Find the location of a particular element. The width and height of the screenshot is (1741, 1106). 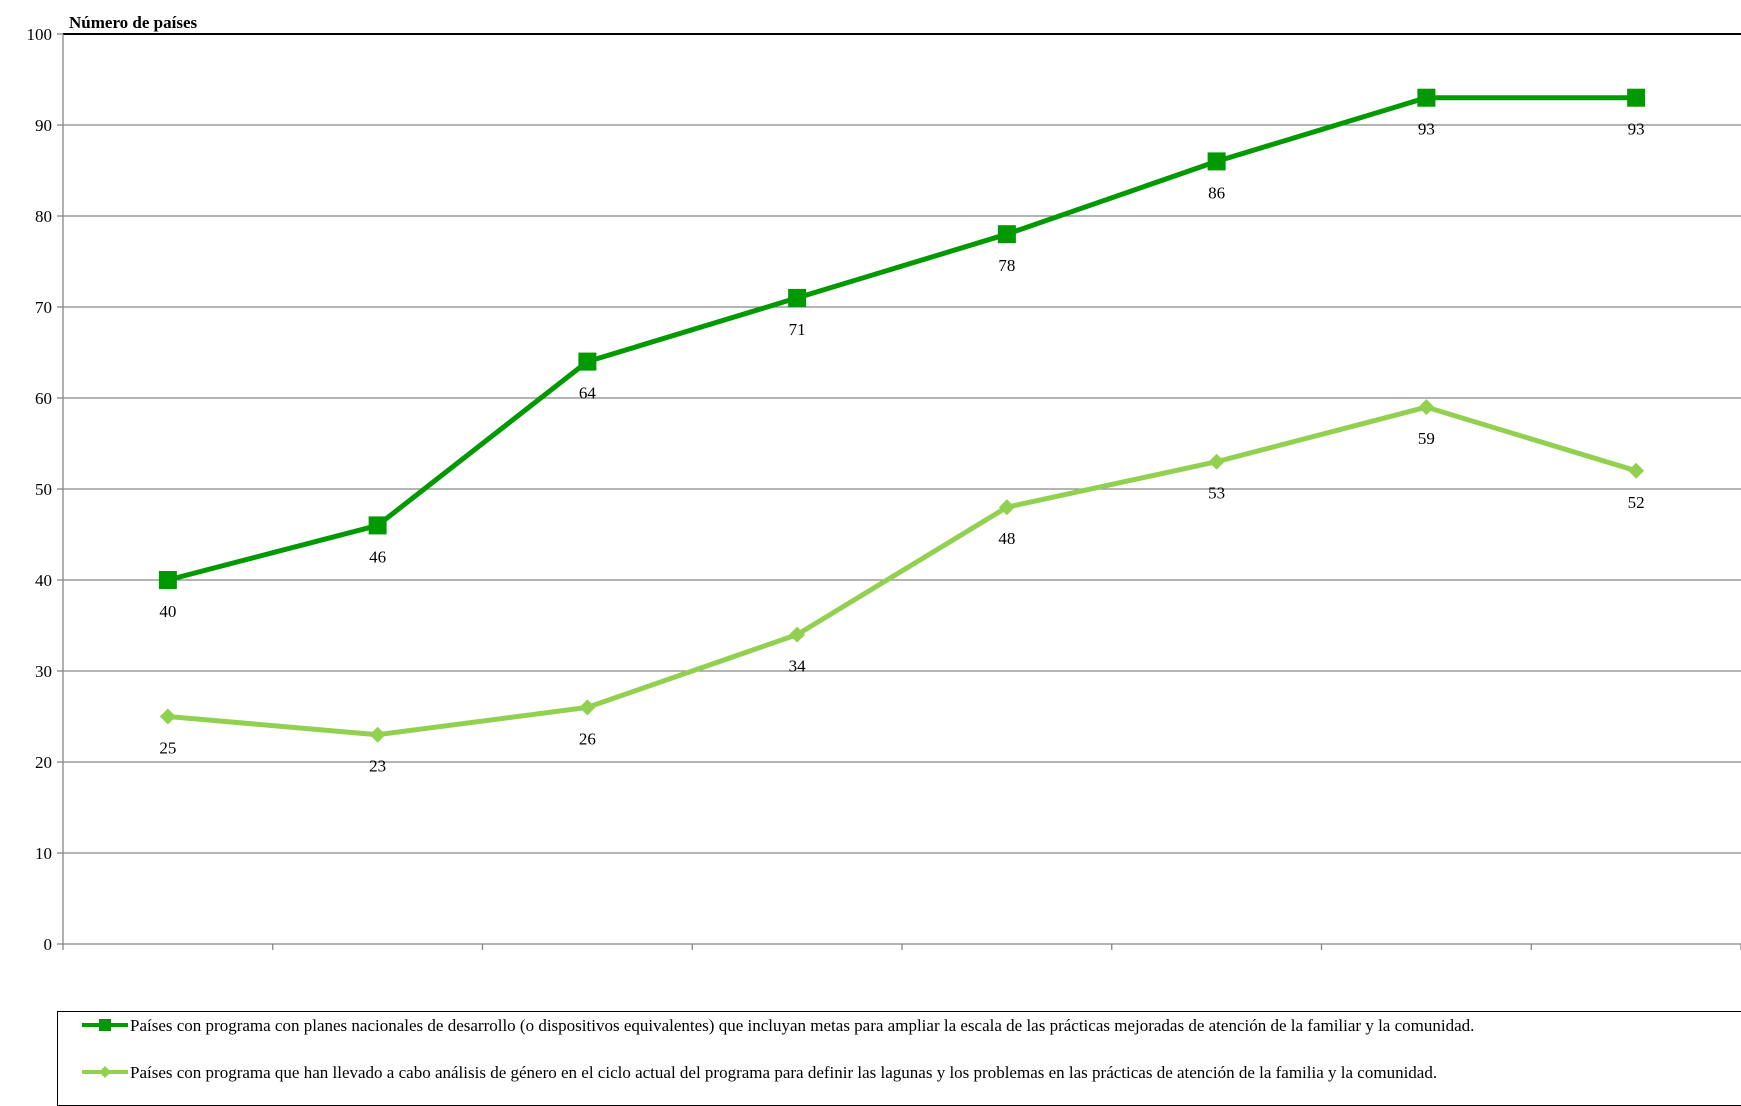

y-tick-label: 60 is located at coordinates (43, 398).